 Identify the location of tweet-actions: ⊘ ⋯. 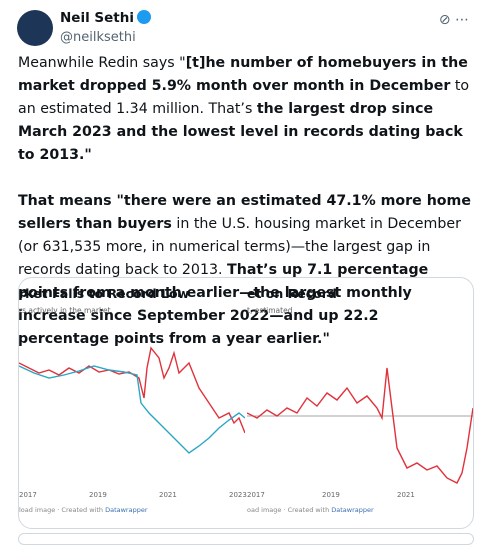
(453, 20).